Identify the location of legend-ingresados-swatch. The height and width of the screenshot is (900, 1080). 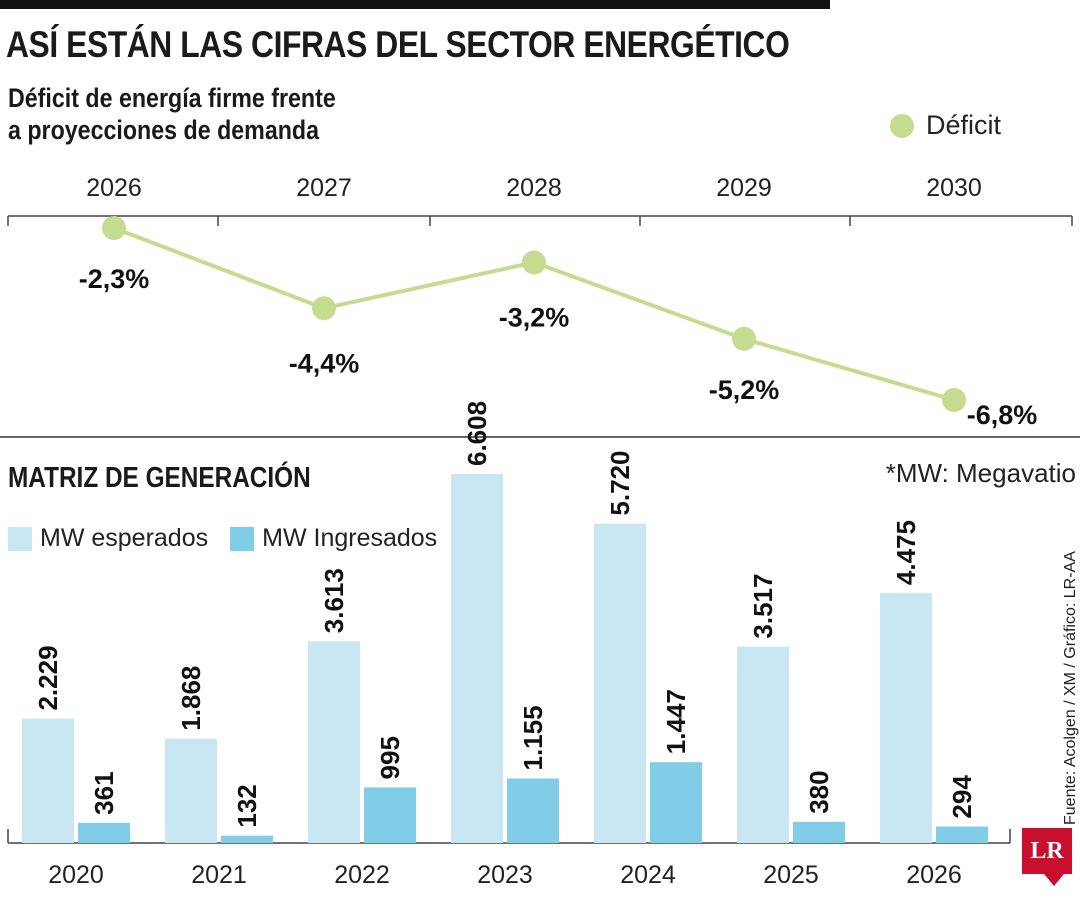
(242, 538).